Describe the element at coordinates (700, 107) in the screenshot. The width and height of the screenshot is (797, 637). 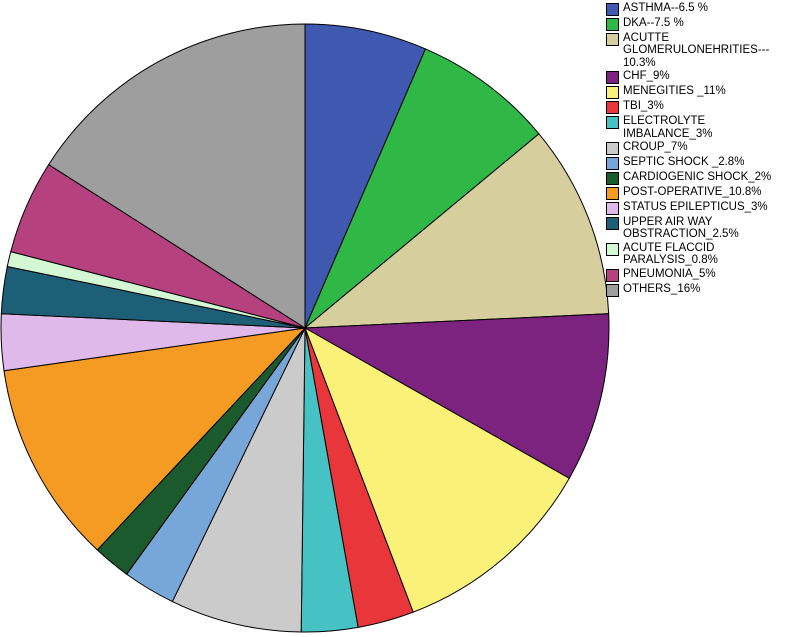
I see `legend-item: TBI_3%` at that location.